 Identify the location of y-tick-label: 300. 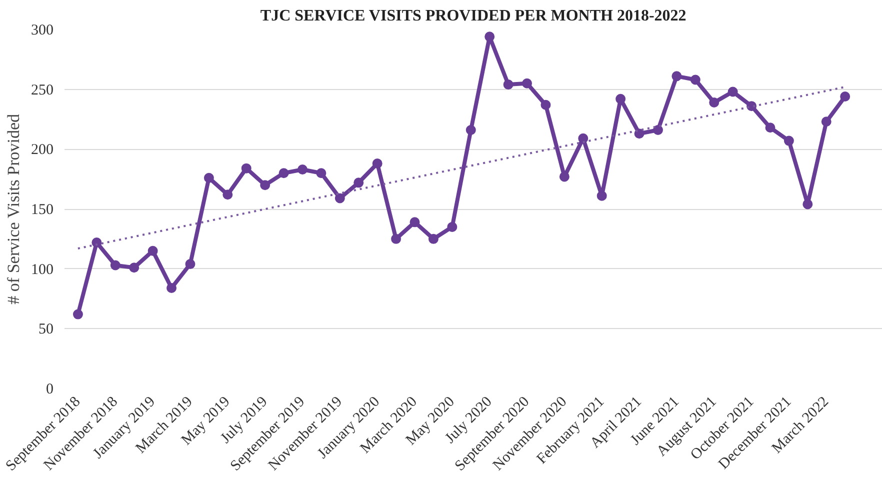
(42, 30).